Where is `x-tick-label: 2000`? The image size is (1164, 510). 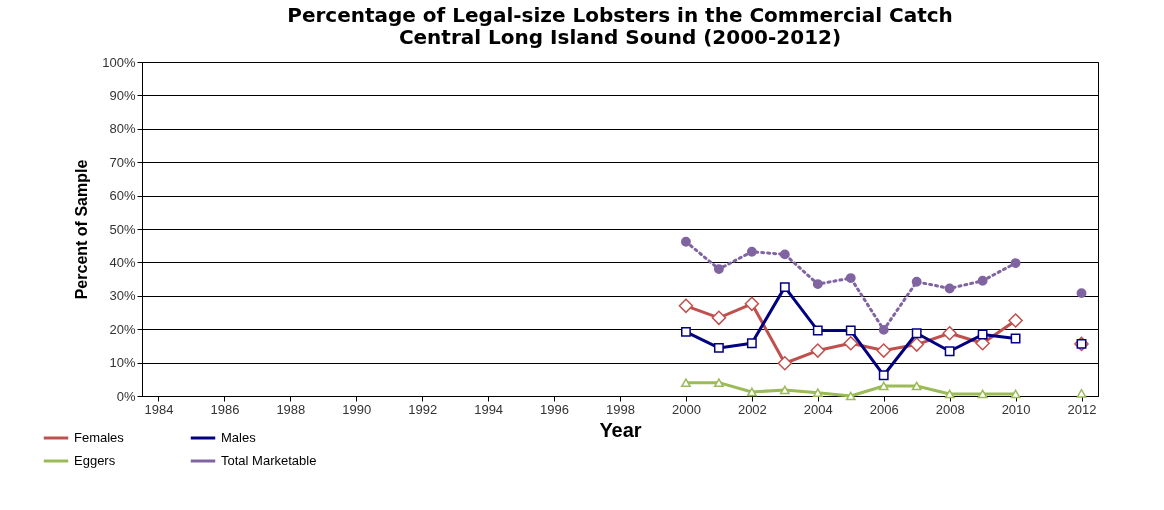 x-tick-label: 2000 is located at coordinates (686, 409).